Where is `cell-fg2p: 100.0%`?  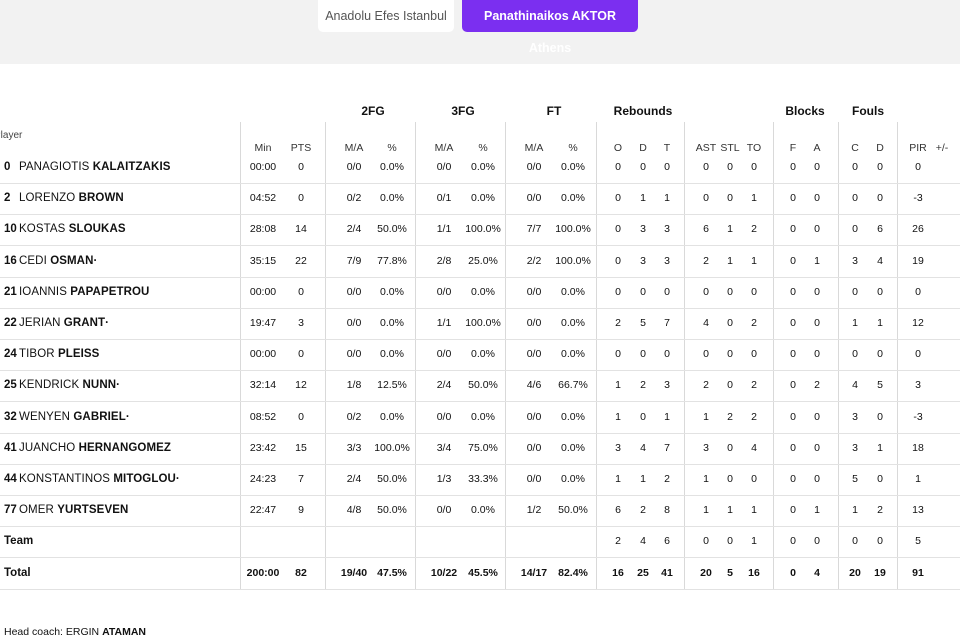
cell-fg2p: 100.0% is located at coordinates (392, 448).